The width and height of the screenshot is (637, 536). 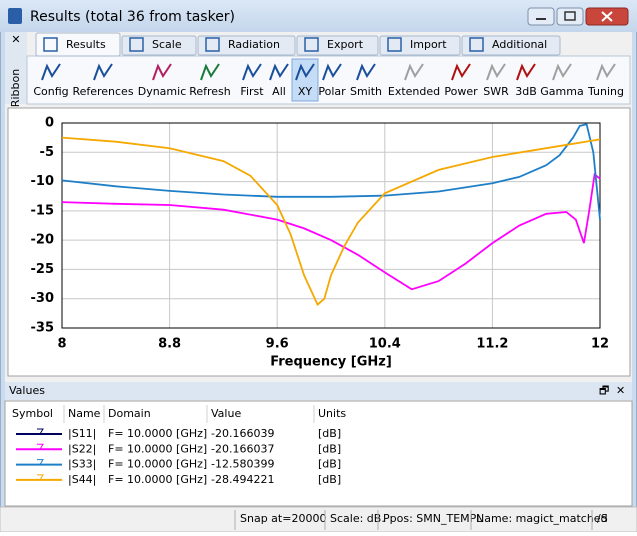 I want to click on tab-label: Results, so click(x=86, y=44).